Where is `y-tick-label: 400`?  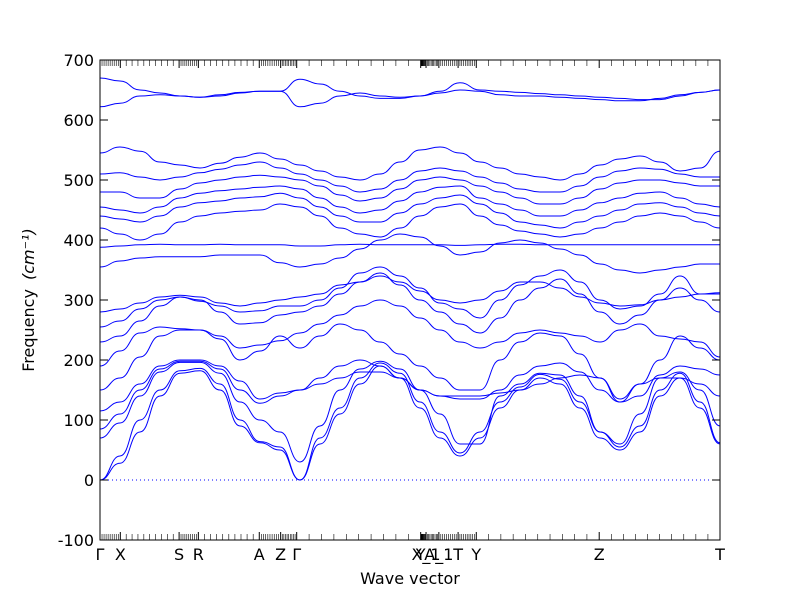 y-tick-label: 400 is located at coordinates (78, 240).